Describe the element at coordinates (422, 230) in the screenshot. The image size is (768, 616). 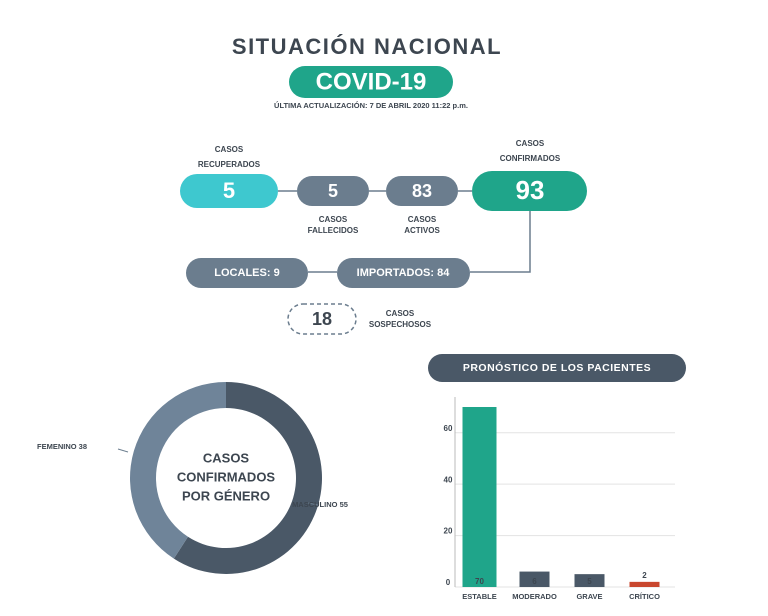
I see `stat-label: ACTIVOS` at that location.